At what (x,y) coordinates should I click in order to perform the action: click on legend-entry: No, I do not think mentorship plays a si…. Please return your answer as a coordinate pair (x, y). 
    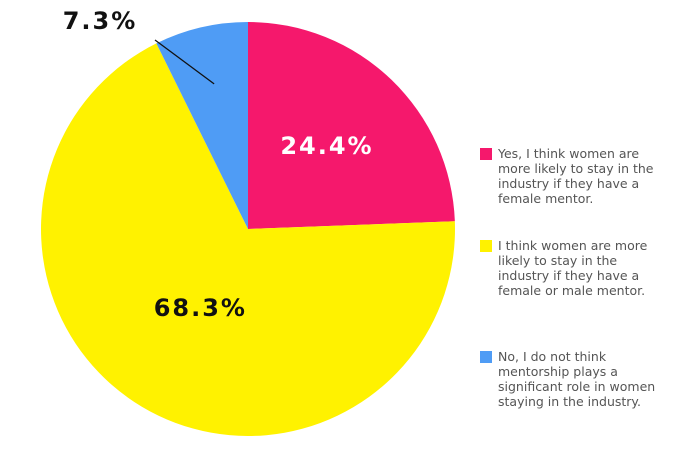
    Looking at the image, I should click on (570, 379).